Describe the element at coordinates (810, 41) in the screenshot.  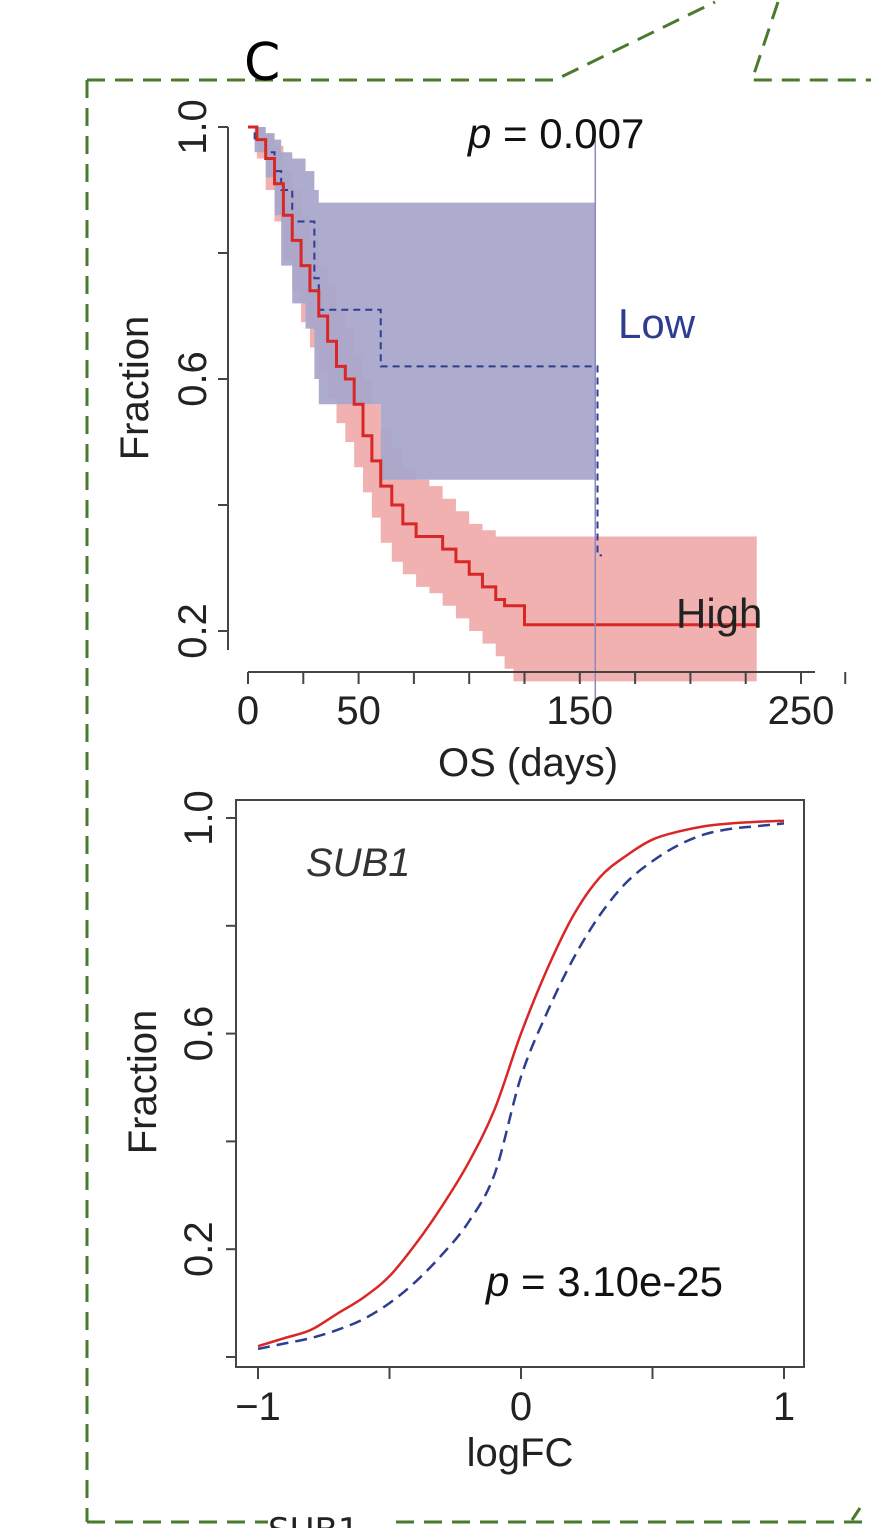
I see `frame-top-right` at that location.